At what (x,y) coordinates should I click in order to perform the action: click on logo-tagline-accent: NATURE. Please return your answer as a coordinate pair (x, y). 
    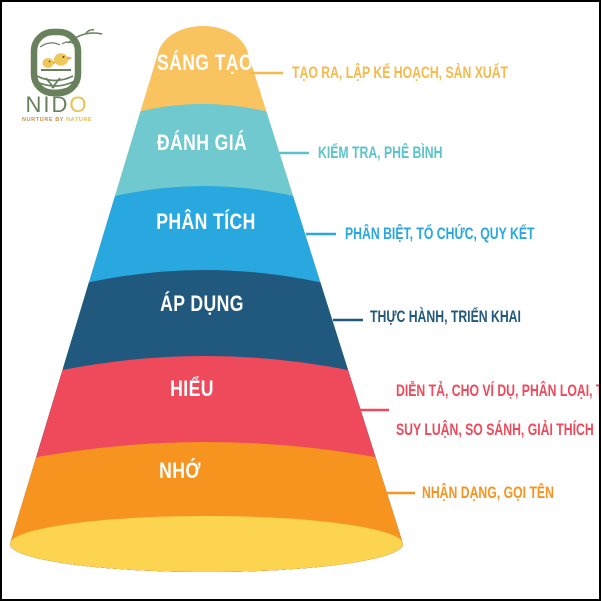
    Looking at the image, I should click on (79, 120).